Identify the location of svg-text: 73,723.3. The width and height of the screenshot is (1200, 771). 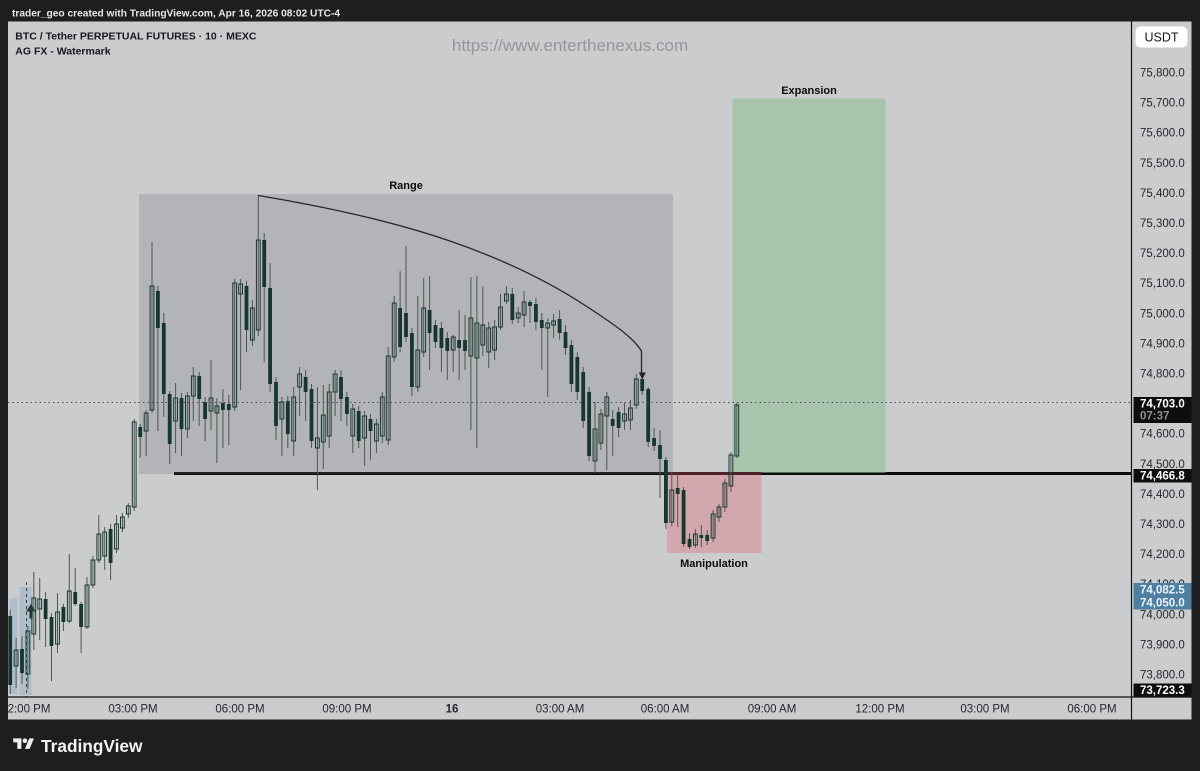
(1162, 691).